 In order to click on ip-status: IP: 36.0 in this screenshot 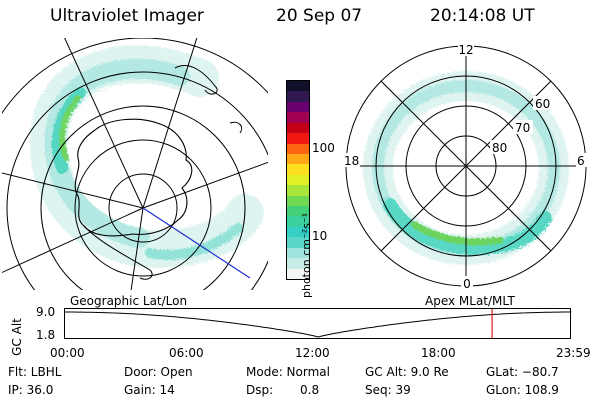, I will do `click(31, 390)`.